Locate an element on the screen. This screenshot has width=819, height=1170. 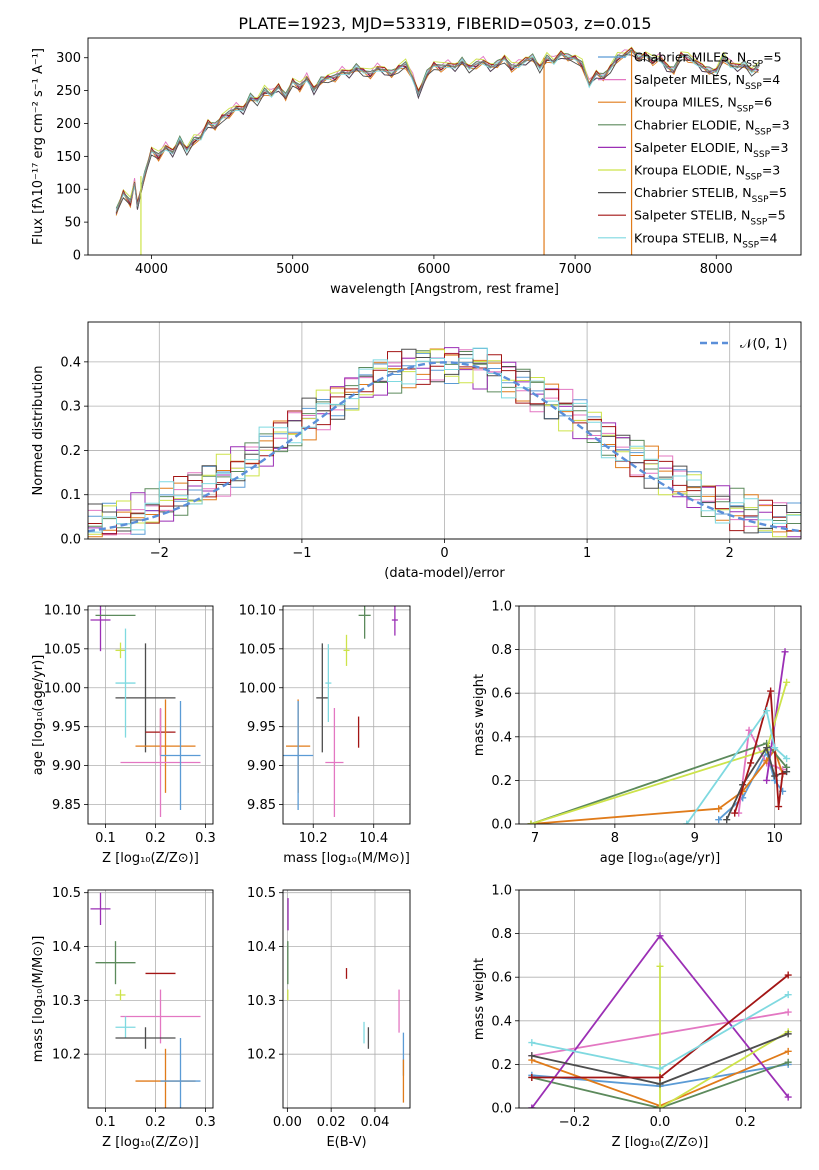
age-vs-mass-ytick-label: 9.90 is located at coordinates (261, 766).